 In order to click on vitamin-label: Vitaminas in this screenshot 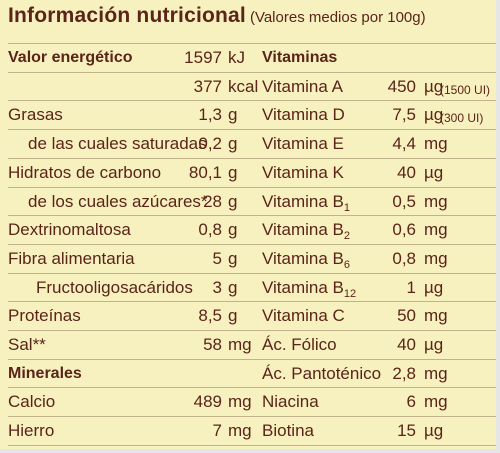, I will do `click(299, 58)`.